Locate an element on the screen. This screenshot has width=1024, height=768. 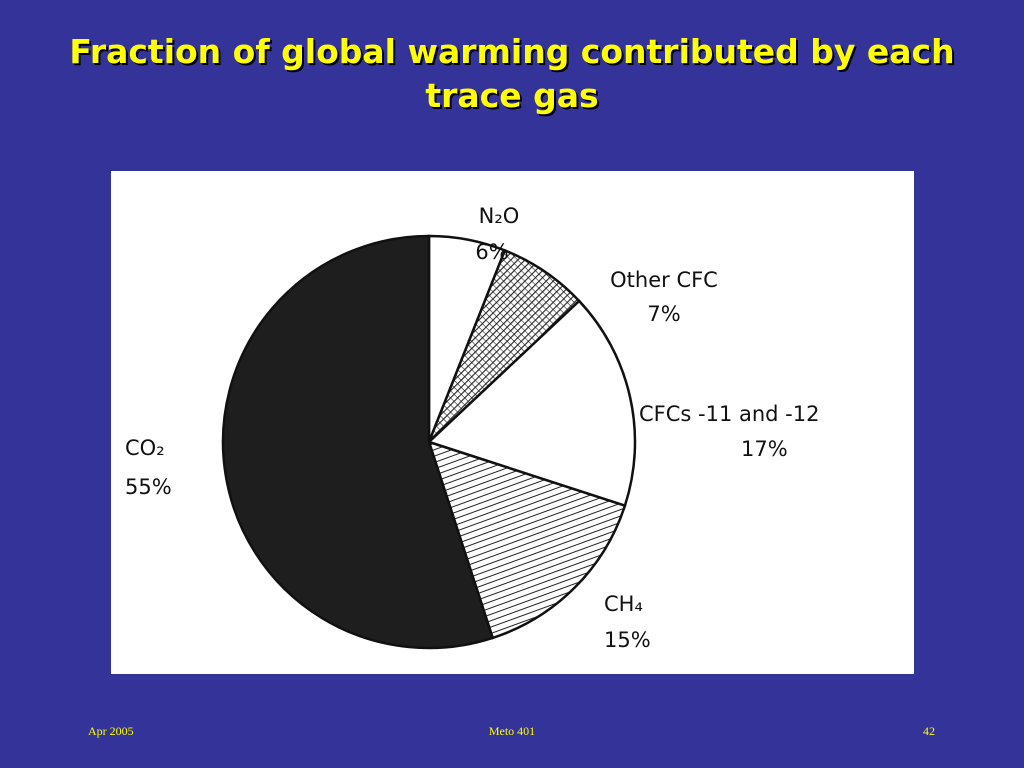
footer-page-number: 42 is located at coordinates (929, 731).